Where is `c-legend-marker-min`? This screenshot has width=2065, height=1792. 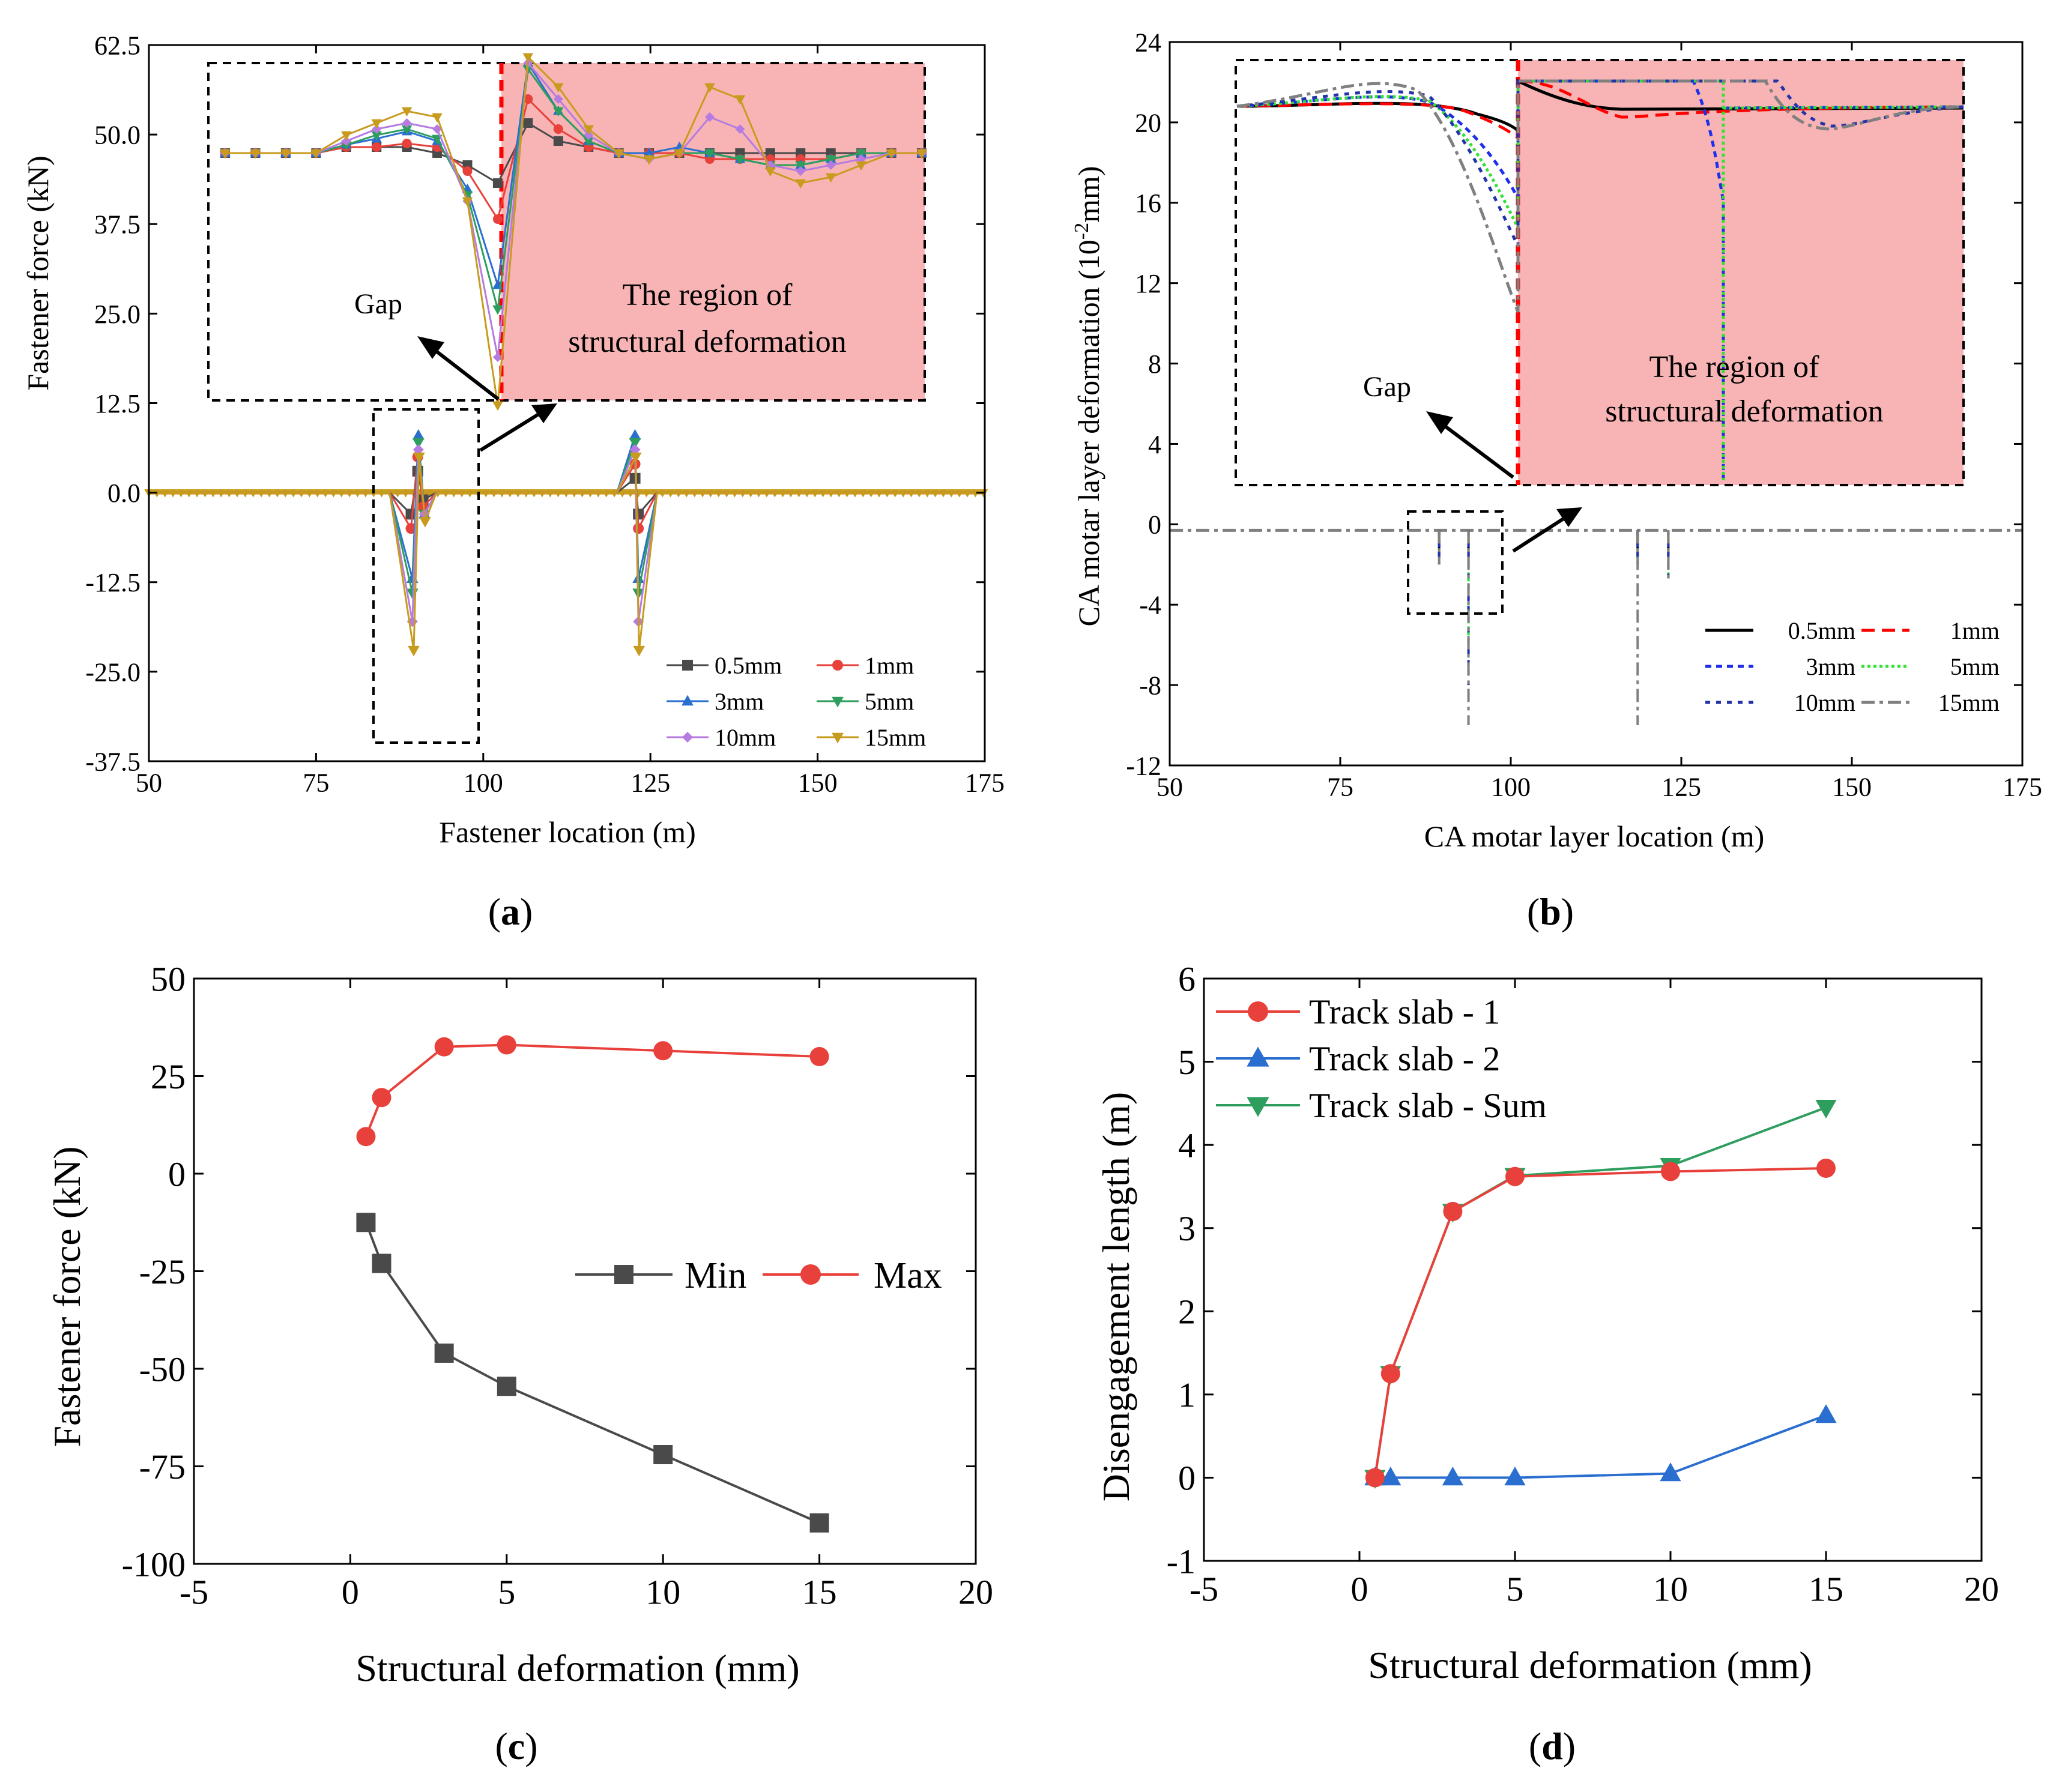 c-legend-marker-min is located at coordinates (623, 1274).